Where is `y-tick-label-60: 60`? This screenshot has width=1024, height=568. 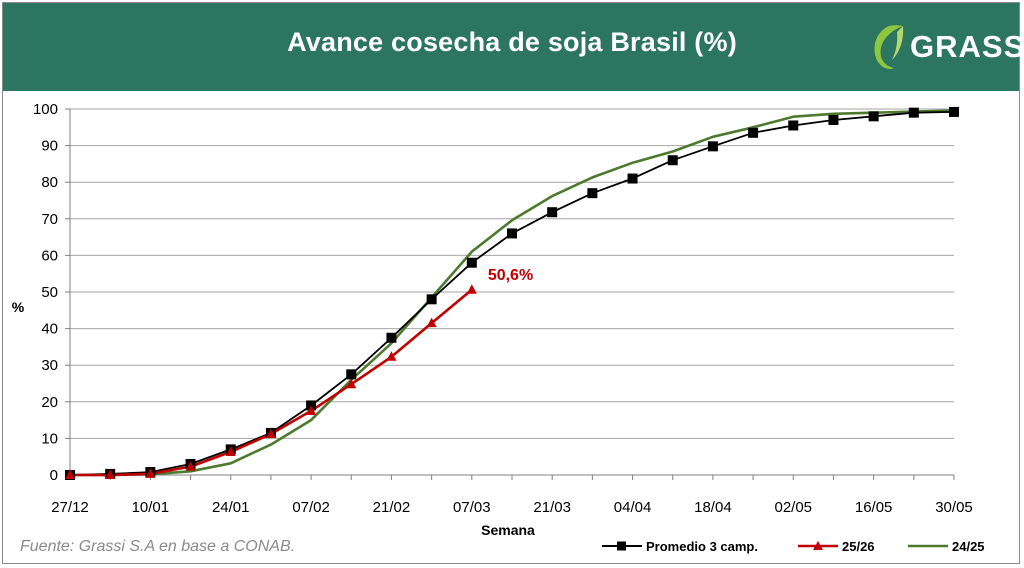 y-tick-label-60: 60 is located at coordinates (49, 255).